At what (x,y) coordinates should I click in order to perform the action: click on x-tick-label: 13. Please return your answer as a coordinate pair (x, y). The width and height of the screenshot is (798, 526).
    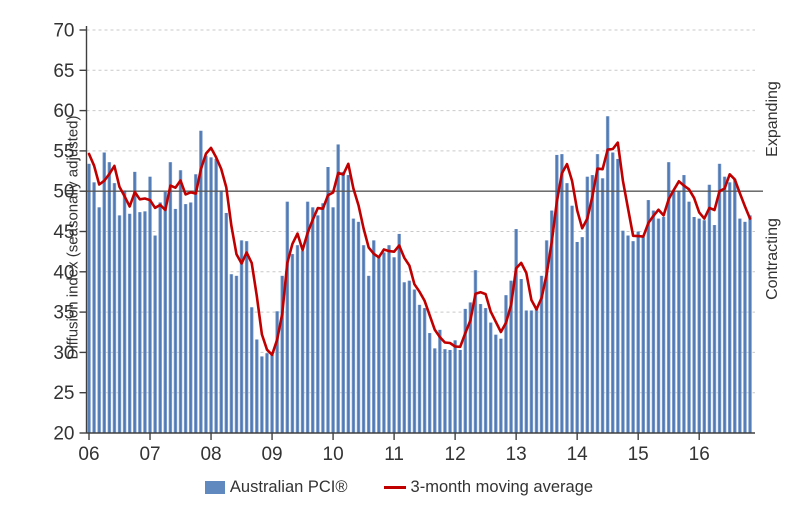
    Looking at the image, I should click on (516, 454).